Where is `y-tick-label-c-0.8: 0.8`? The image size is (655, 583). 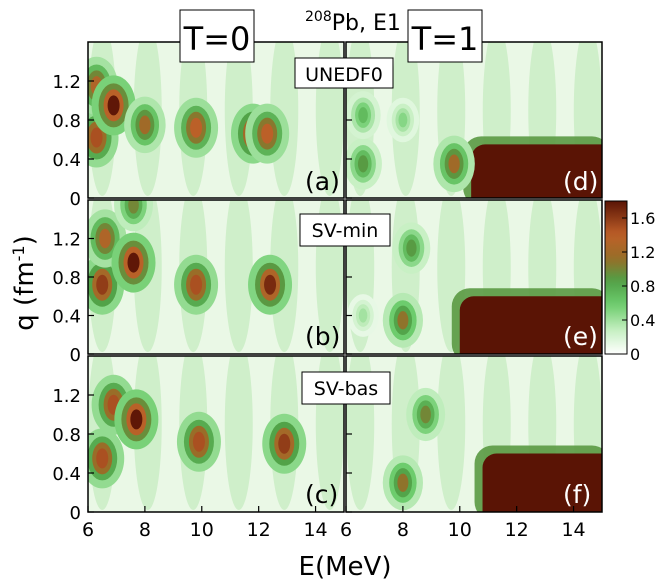
y-tick-label-c-0.8: 0.8 is located at coordinates (66, 435).